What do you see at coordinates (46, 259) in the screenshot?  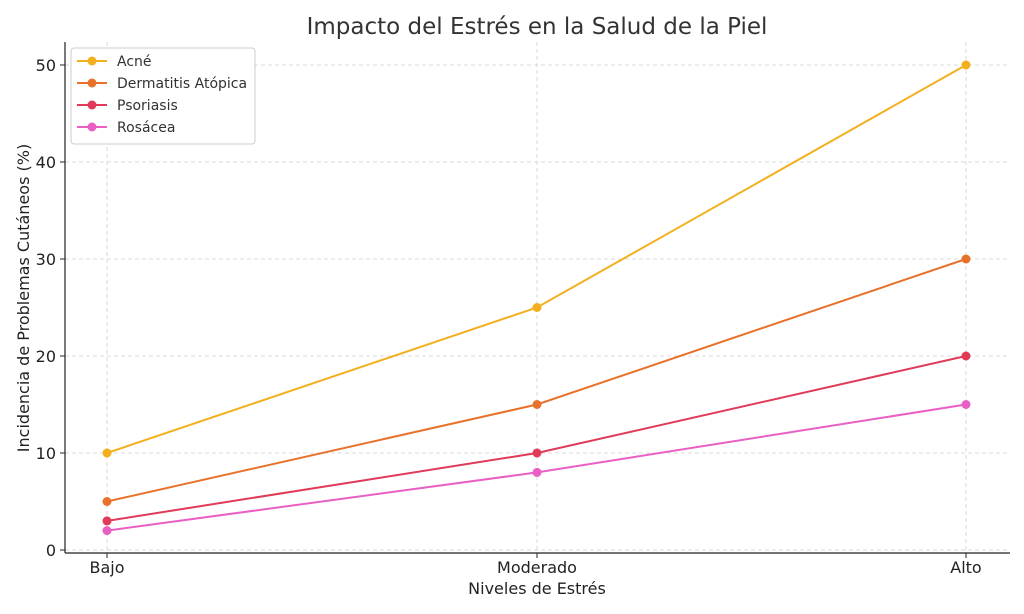 I see `y-tick-label: 30` at bounding box center [46, 259].